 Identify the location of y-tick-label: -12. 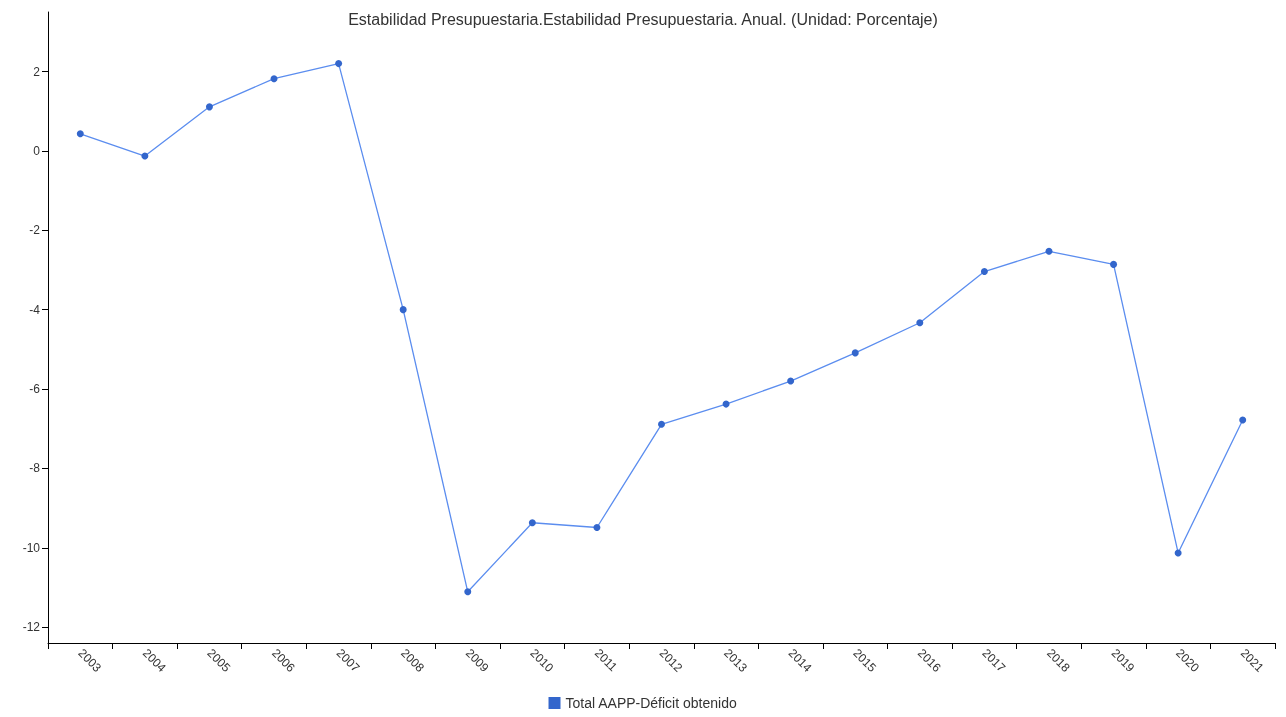
(31, 627).